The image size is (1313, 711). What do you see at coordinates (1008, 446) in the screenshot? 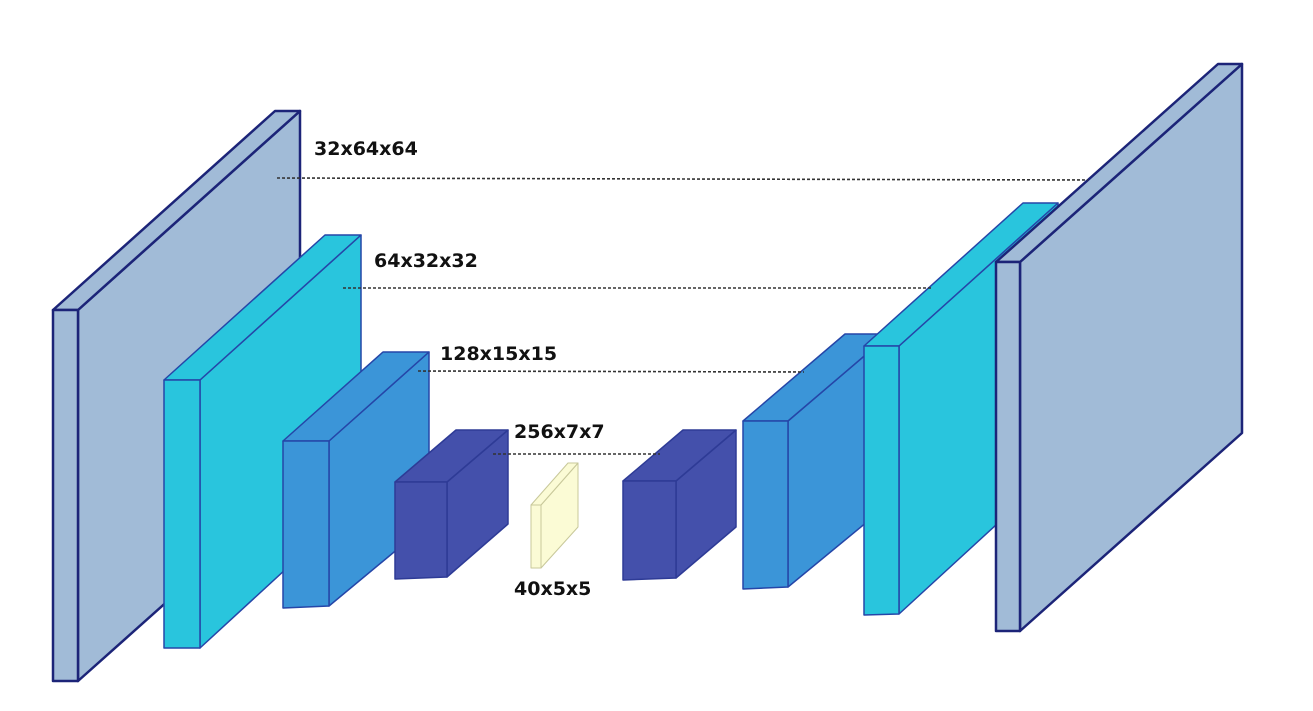
I see `decoder-block-32-front` at bounding box center [1008, 446].